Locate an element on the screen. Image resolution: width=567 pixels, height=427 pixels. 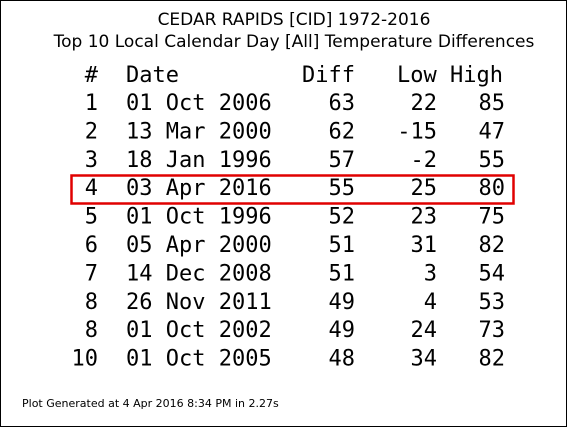
table-cell: 05 Apr 2000 is located at coordinates (199, 245).